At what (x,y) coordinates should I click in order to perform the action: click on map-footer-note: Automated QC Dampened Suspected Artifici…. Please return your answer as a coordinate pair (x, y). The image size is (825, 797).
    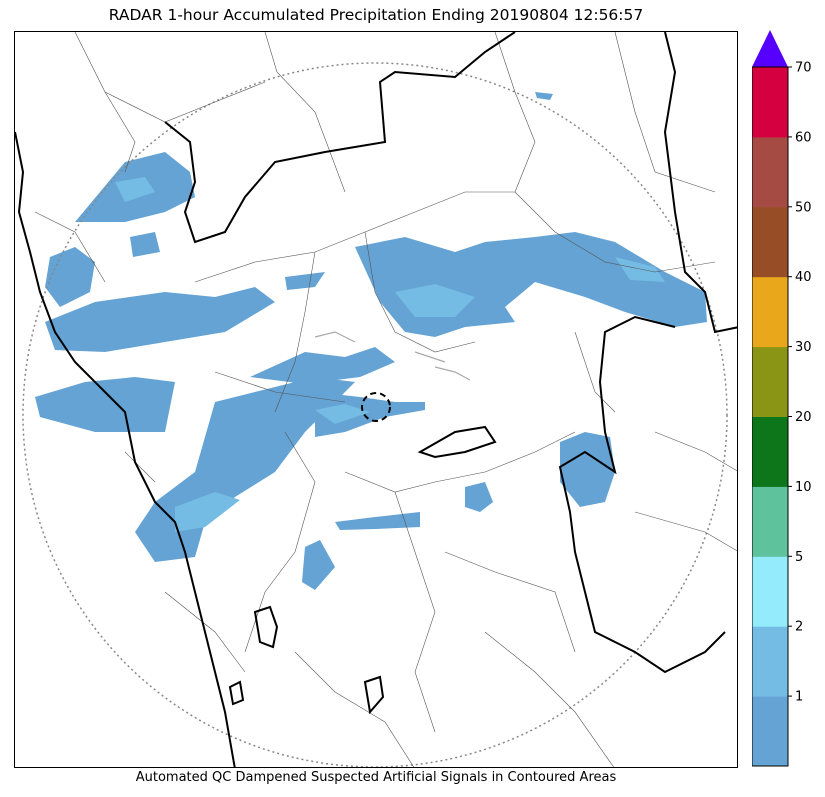
    Looking at the image, I should click on (376, 777).